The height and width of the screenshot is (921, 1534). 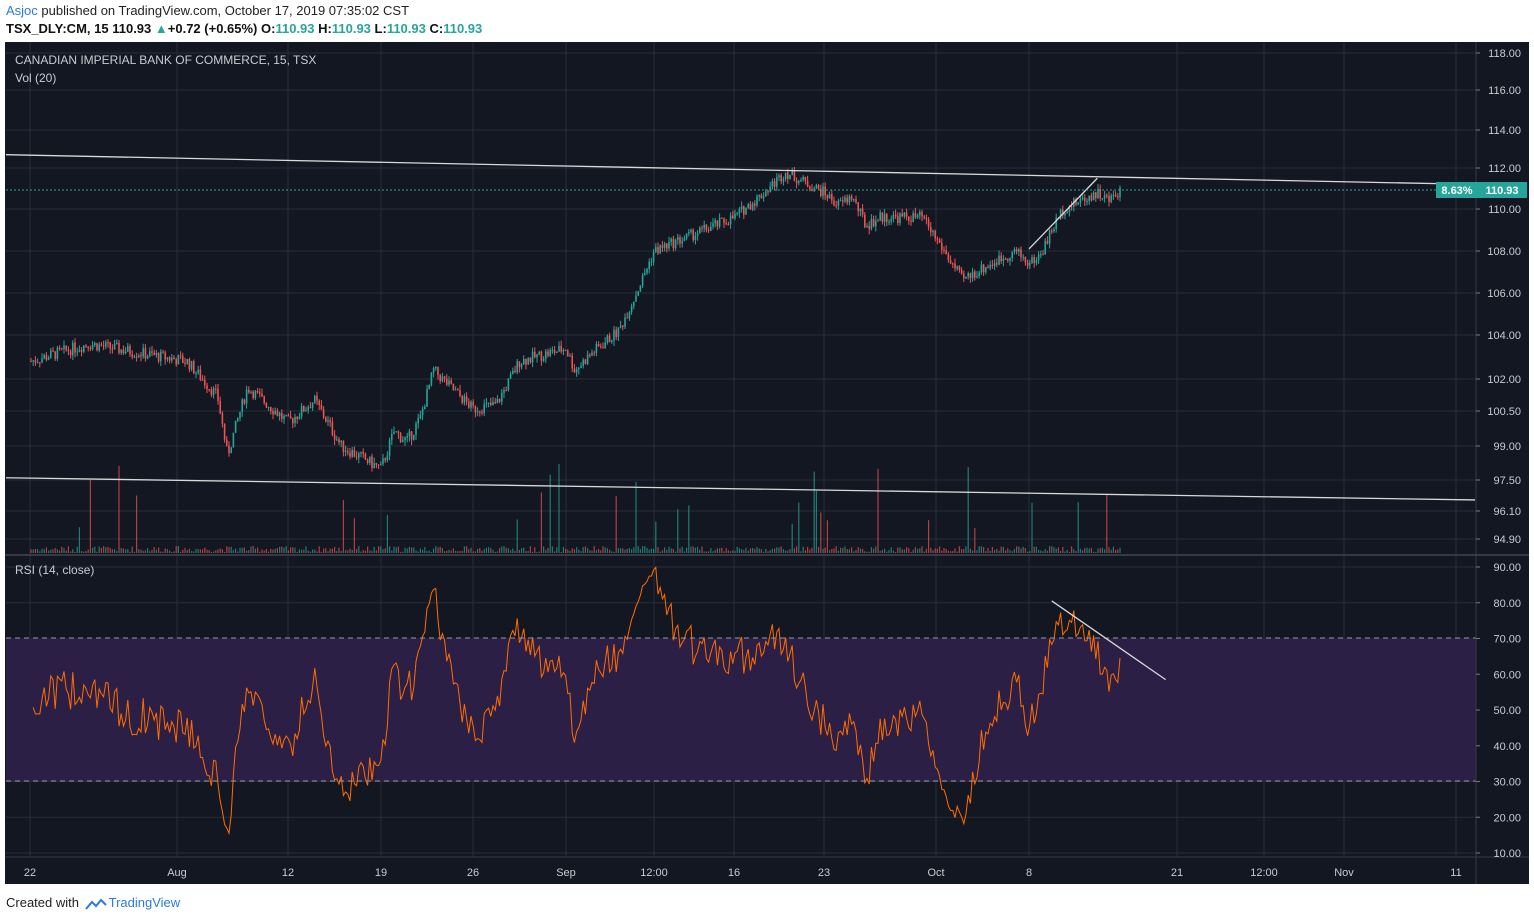 What do you see at coordinates (1455, 873) in the screenshot?
I see `time-axis-tick: 11` at bounding box center [1455, 873].